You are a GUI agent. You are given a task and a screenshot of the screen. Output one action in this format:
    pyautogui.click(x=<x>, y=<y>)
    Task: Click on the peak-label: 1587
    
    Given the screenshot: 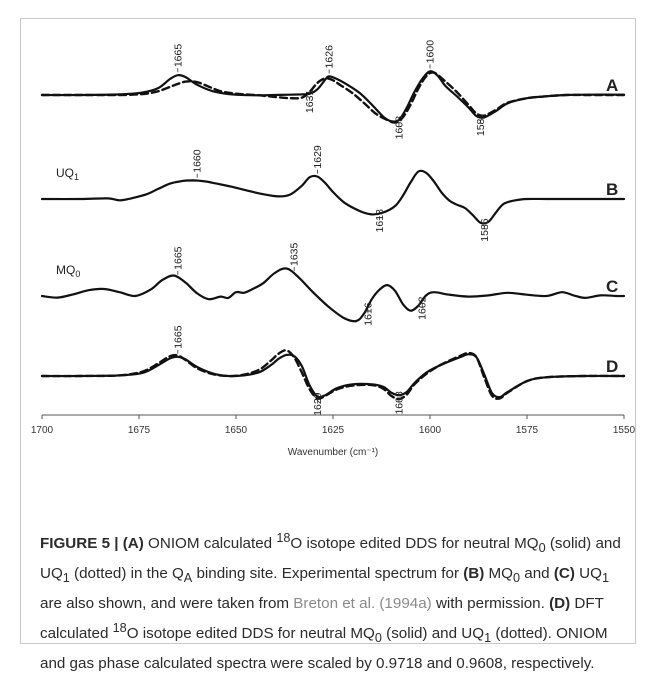 What is the action you would take?
    pyautogui.click(x=481, y=125)
    